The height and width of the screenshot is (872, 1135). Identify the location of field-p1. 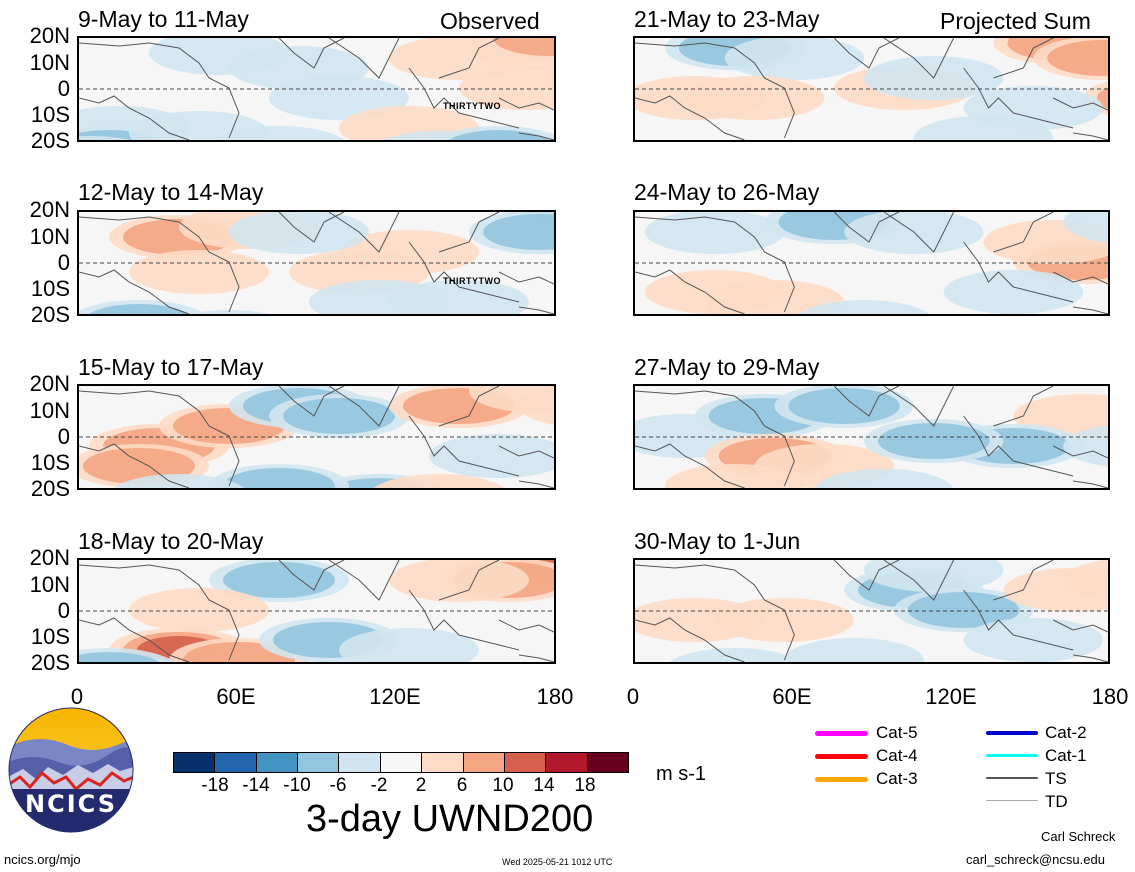
(316, 89).